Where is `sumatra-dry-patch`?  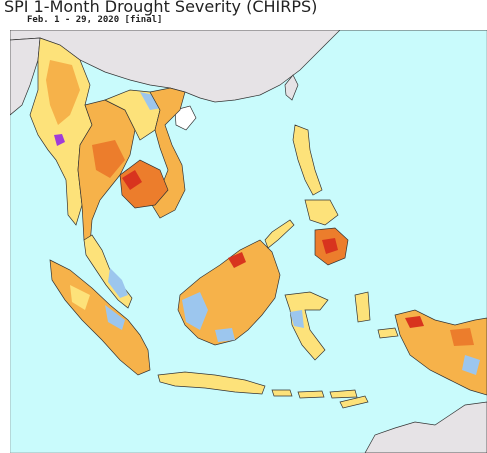 sumatra-dry-patch is located at coordinates (80, 297).